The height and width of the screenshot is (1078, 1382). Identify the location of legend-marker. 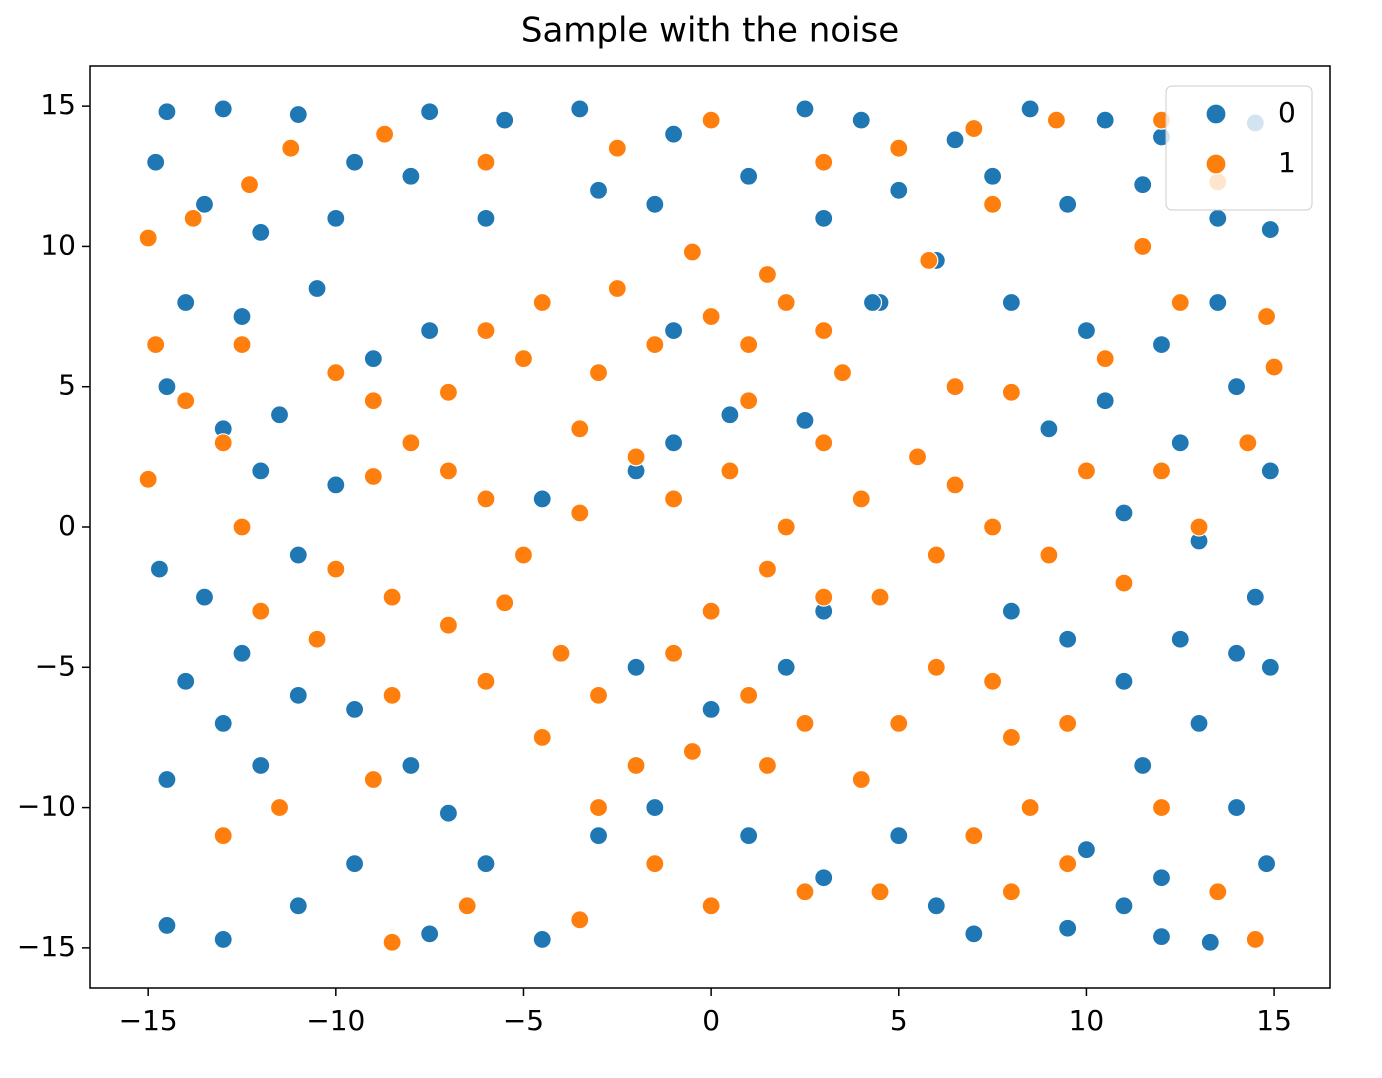
(1216, 114).